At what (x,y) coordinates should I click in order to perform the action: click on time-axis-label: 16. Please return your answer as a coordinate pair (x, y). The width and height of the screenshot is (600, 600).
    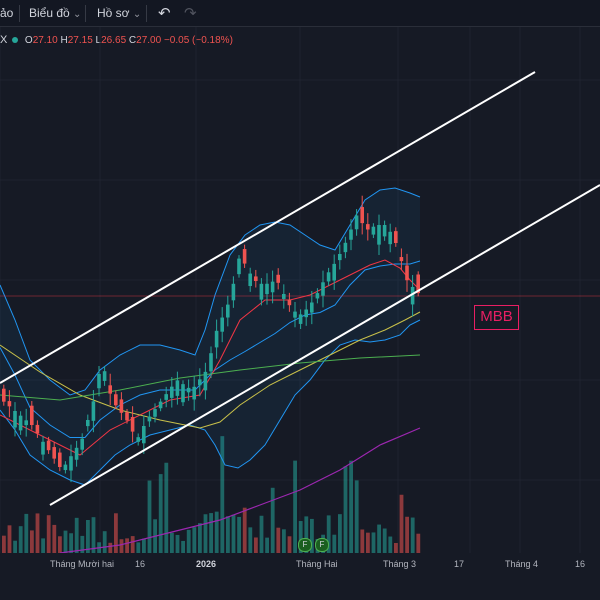
    Looking at the image, I should click on (580, 564).